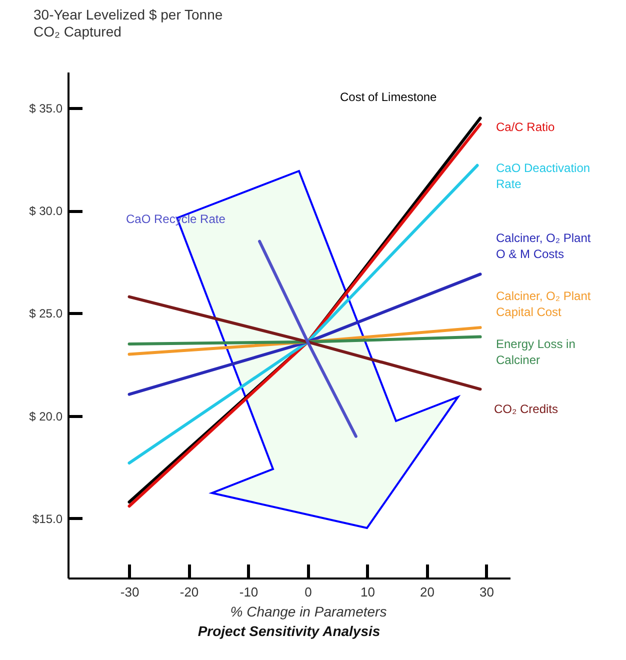 This screenshot has width=626, height=660. I want to click on x-tick-label: 0, so click(308, 592).